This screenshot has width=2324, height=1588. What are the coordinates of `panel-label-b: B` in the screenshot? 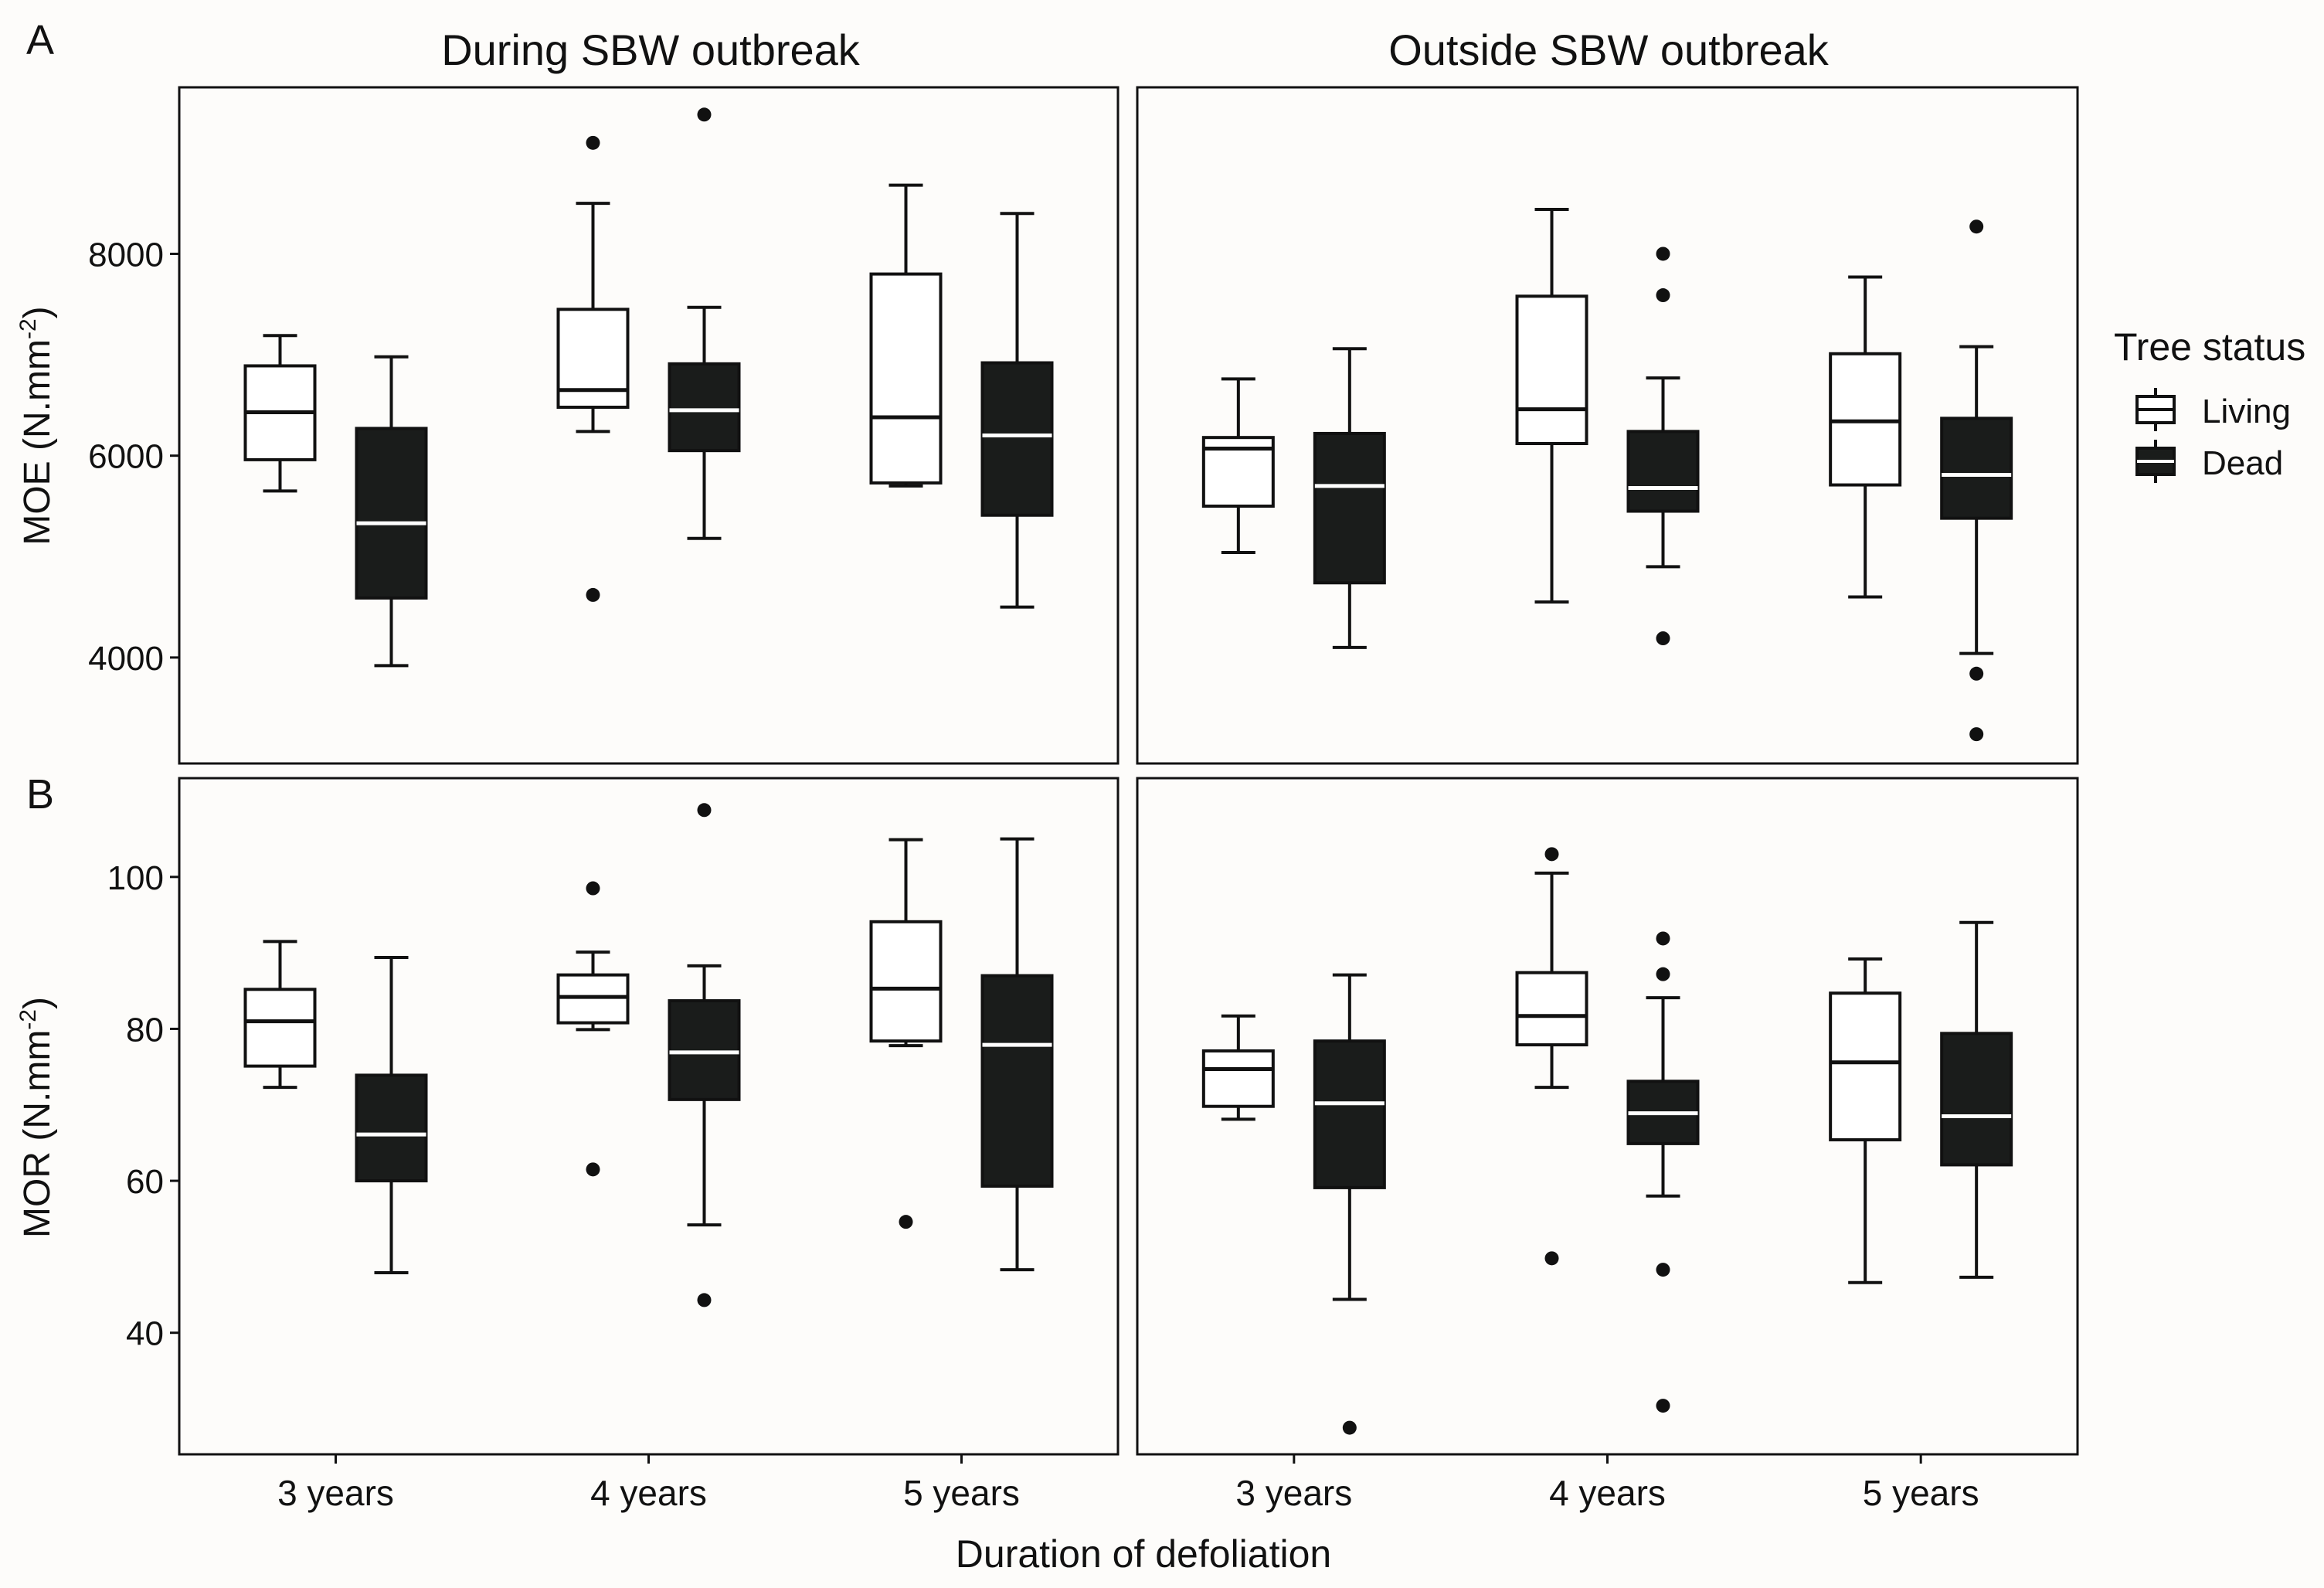 It's located at (40, 794).